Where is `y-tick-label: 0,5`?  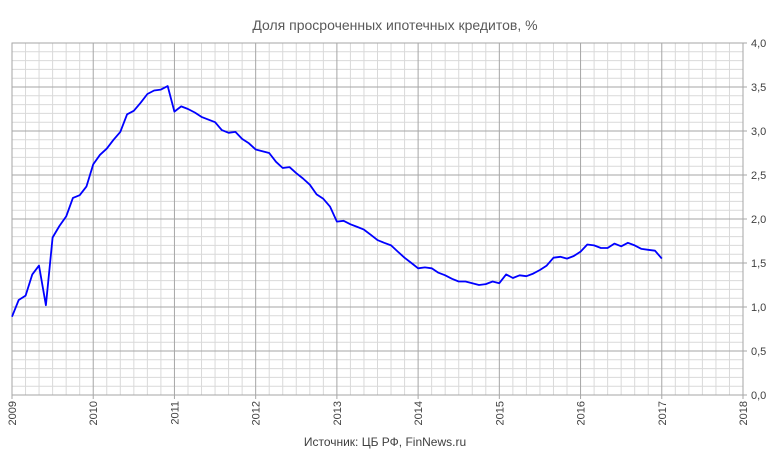
y-tick-label: 0,5 is located at coordinates (758, 352).